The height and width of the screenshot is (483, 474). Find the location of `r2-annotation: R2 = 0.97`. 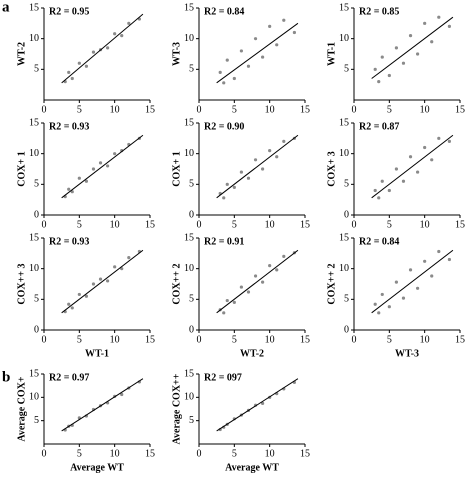

r2-annotation: R2 = 0.97 is located at coordinates (69, 377).